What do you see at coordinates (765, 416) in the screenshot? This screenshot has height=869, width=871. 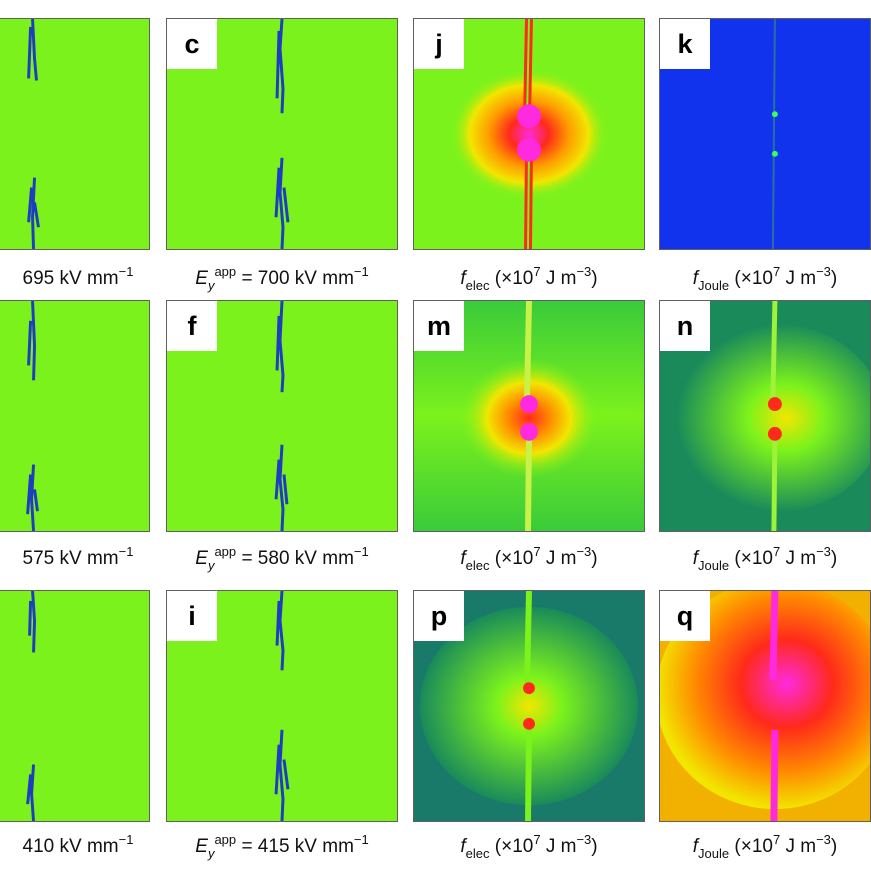 I see `panel-n: n` at bounding box center [765, 416].